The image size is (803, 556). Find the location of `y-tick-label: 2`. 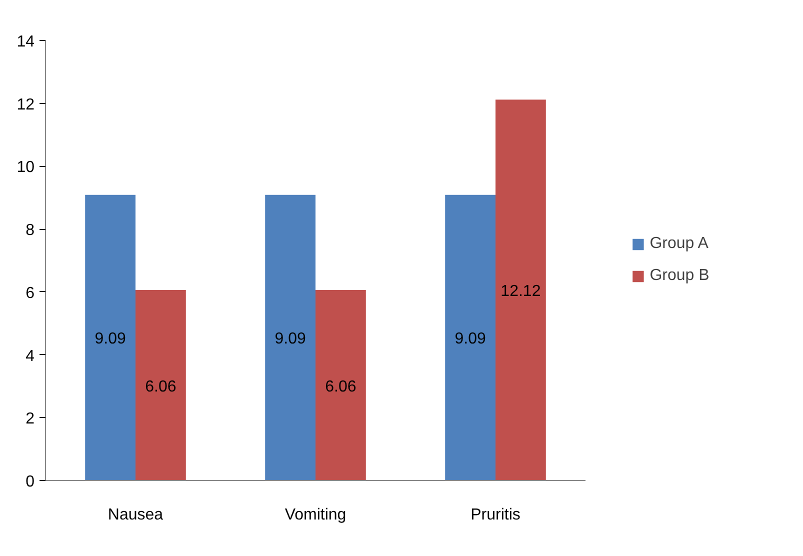

y-tick-label: 2 is located at coordinates (30, 419).